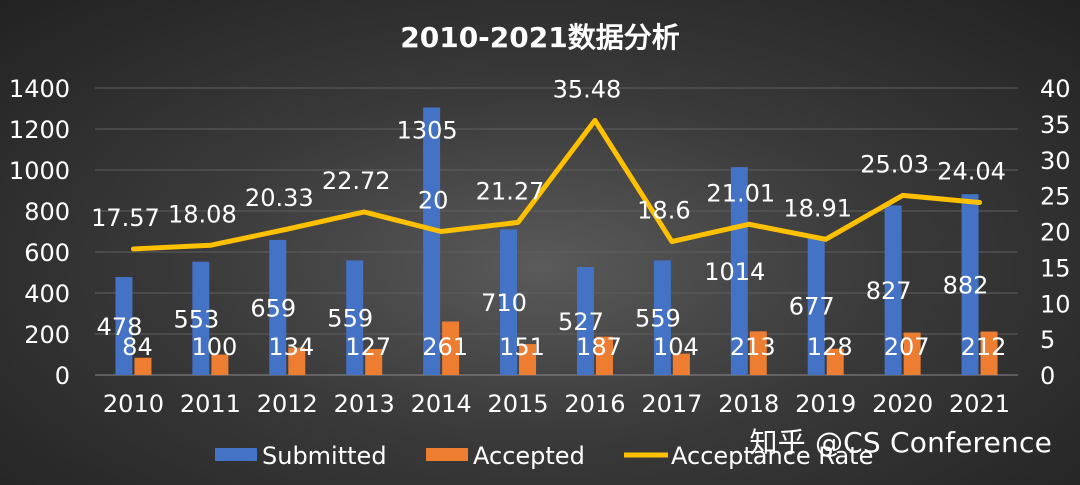  What do you see at coordinates (812, 307) in the screenshot?
I see `data-label-submitted: 677` at bounding box center [812, 307].